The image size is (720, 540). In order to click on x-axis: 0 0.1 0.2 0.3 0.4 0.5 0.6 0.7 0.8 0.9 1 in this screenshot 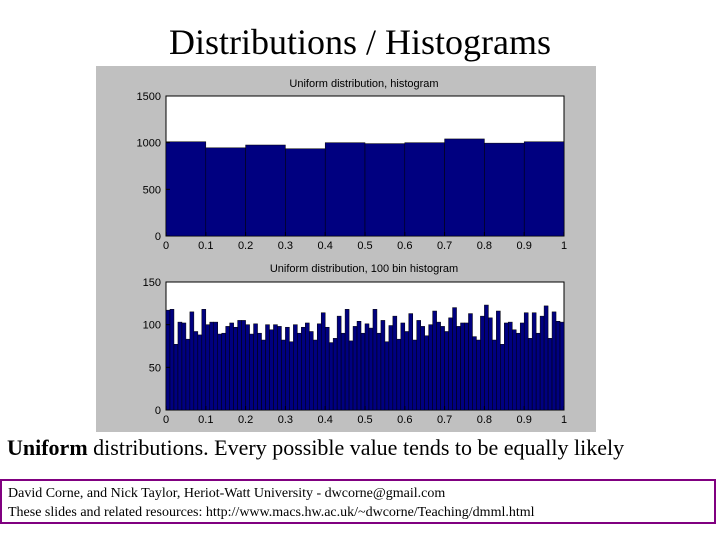, I will do `click(365, 242)`.